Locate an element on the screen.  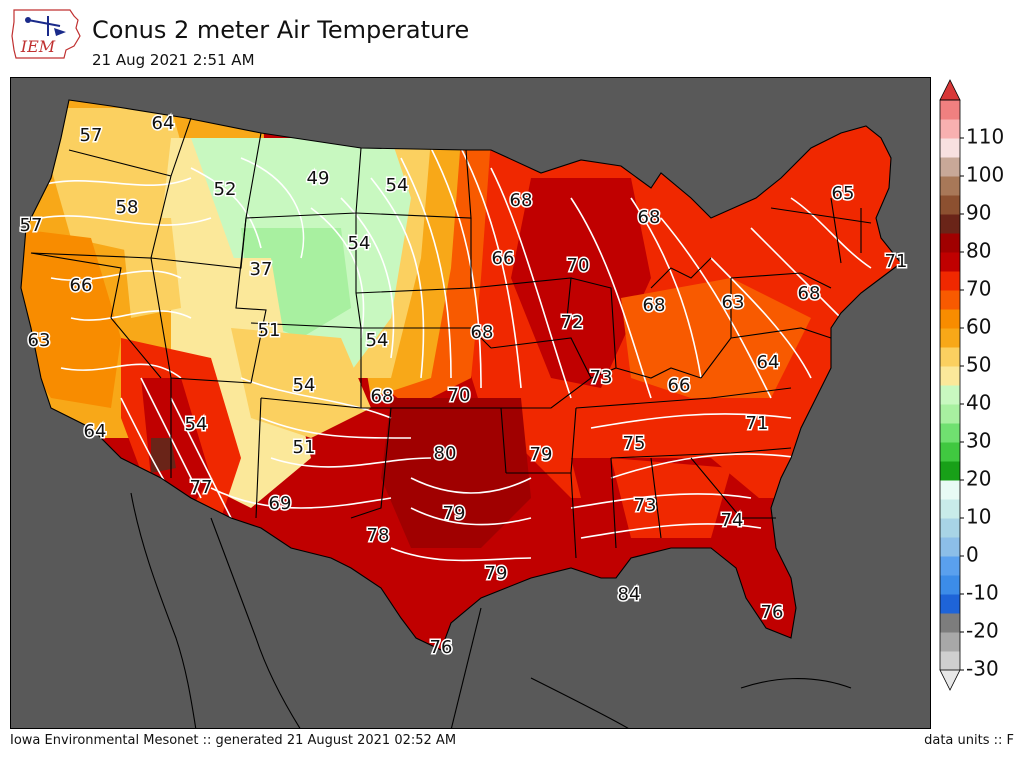
colorbar: -30 -20 -10 0 10 20 30 40 50 60 70 80 90 100 110 is located at coordinates (981, 385).